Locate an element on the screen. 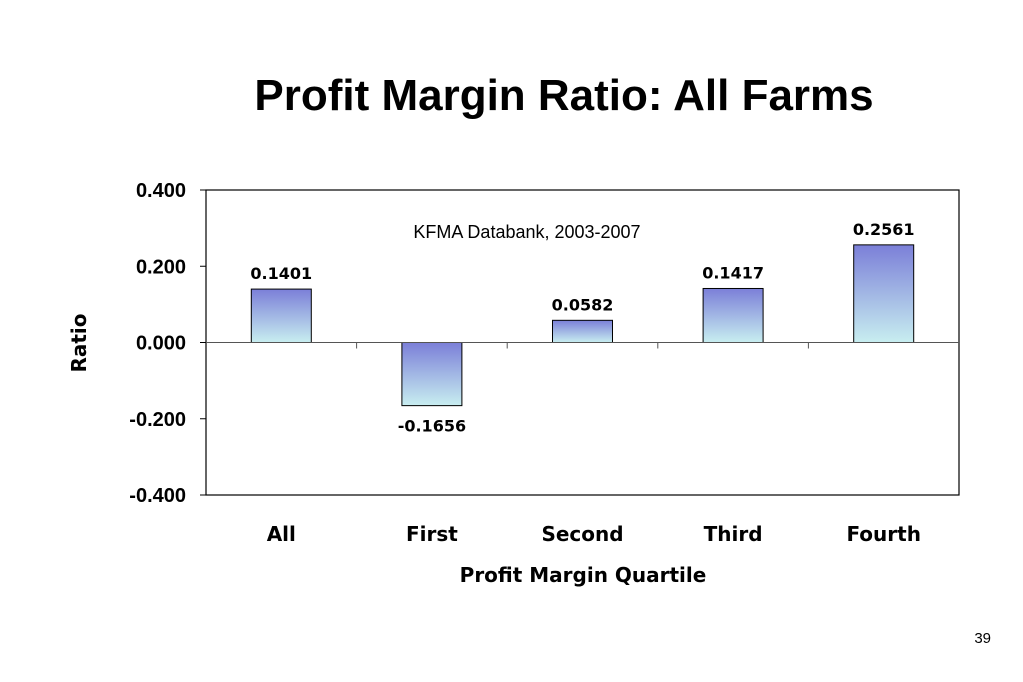  category-labels: All First Second Third Fourth is located at coordinates (594, 534).